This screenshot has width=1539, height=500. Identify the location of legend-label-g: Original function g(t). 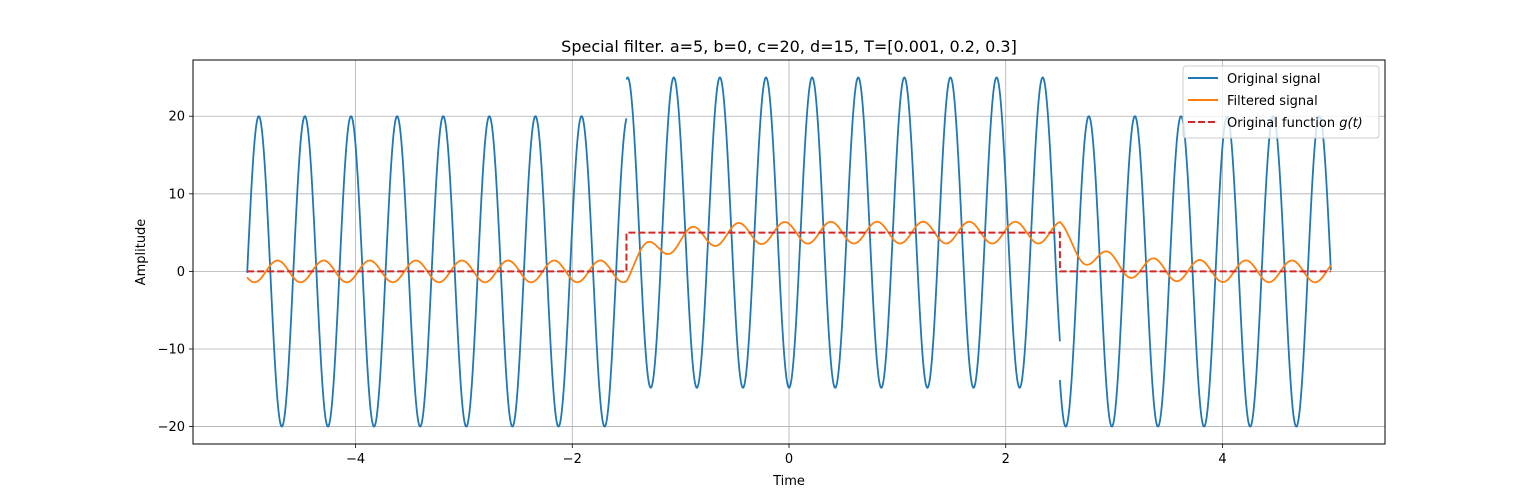
(1295, 123).